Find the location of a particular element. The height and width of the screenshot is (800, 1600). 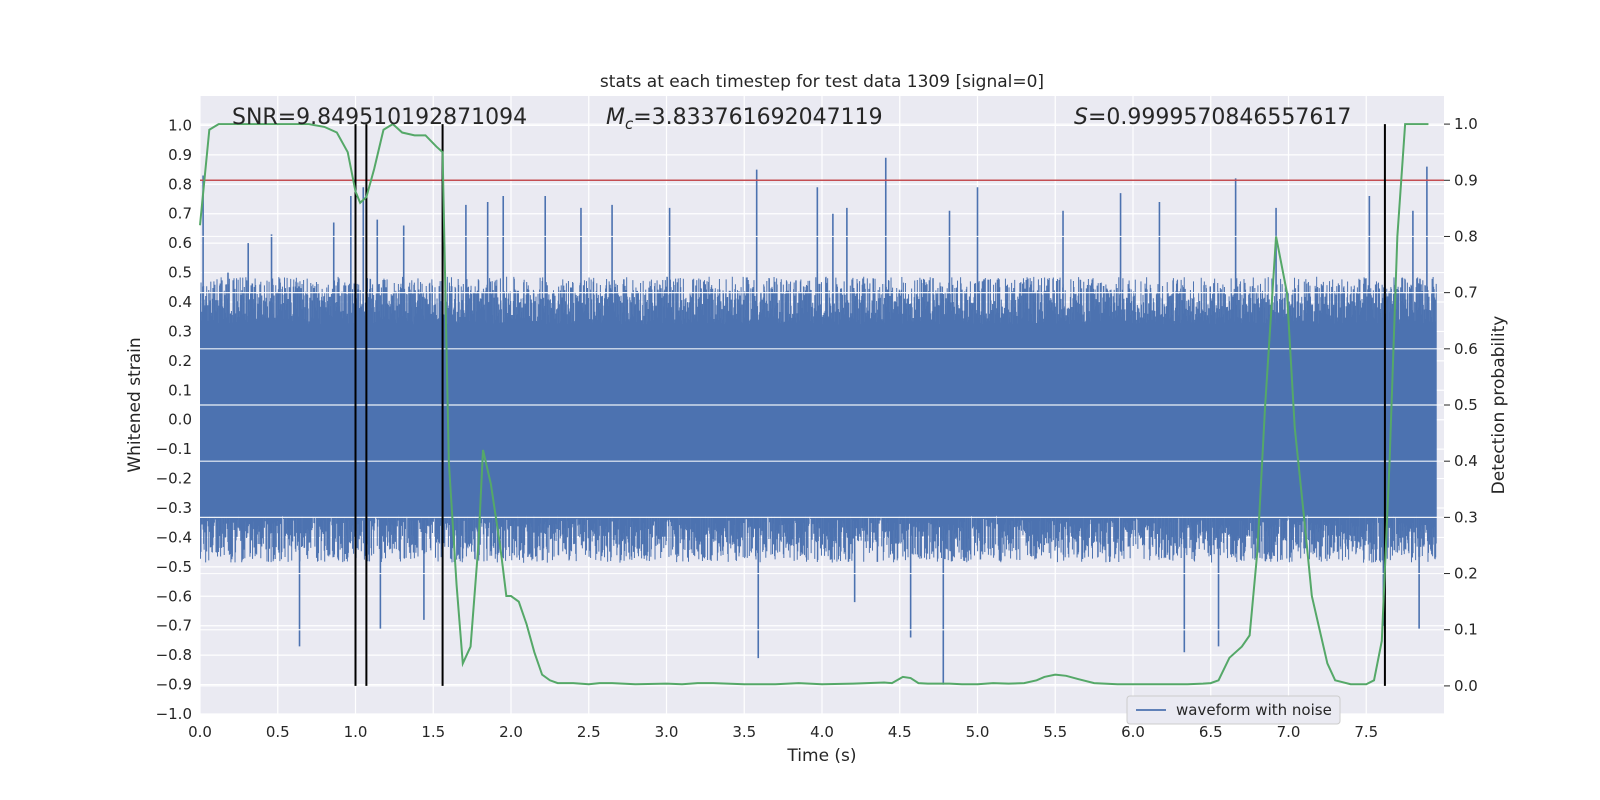

x-tick-label: 7.5 is located at coordinates (1366, 732).